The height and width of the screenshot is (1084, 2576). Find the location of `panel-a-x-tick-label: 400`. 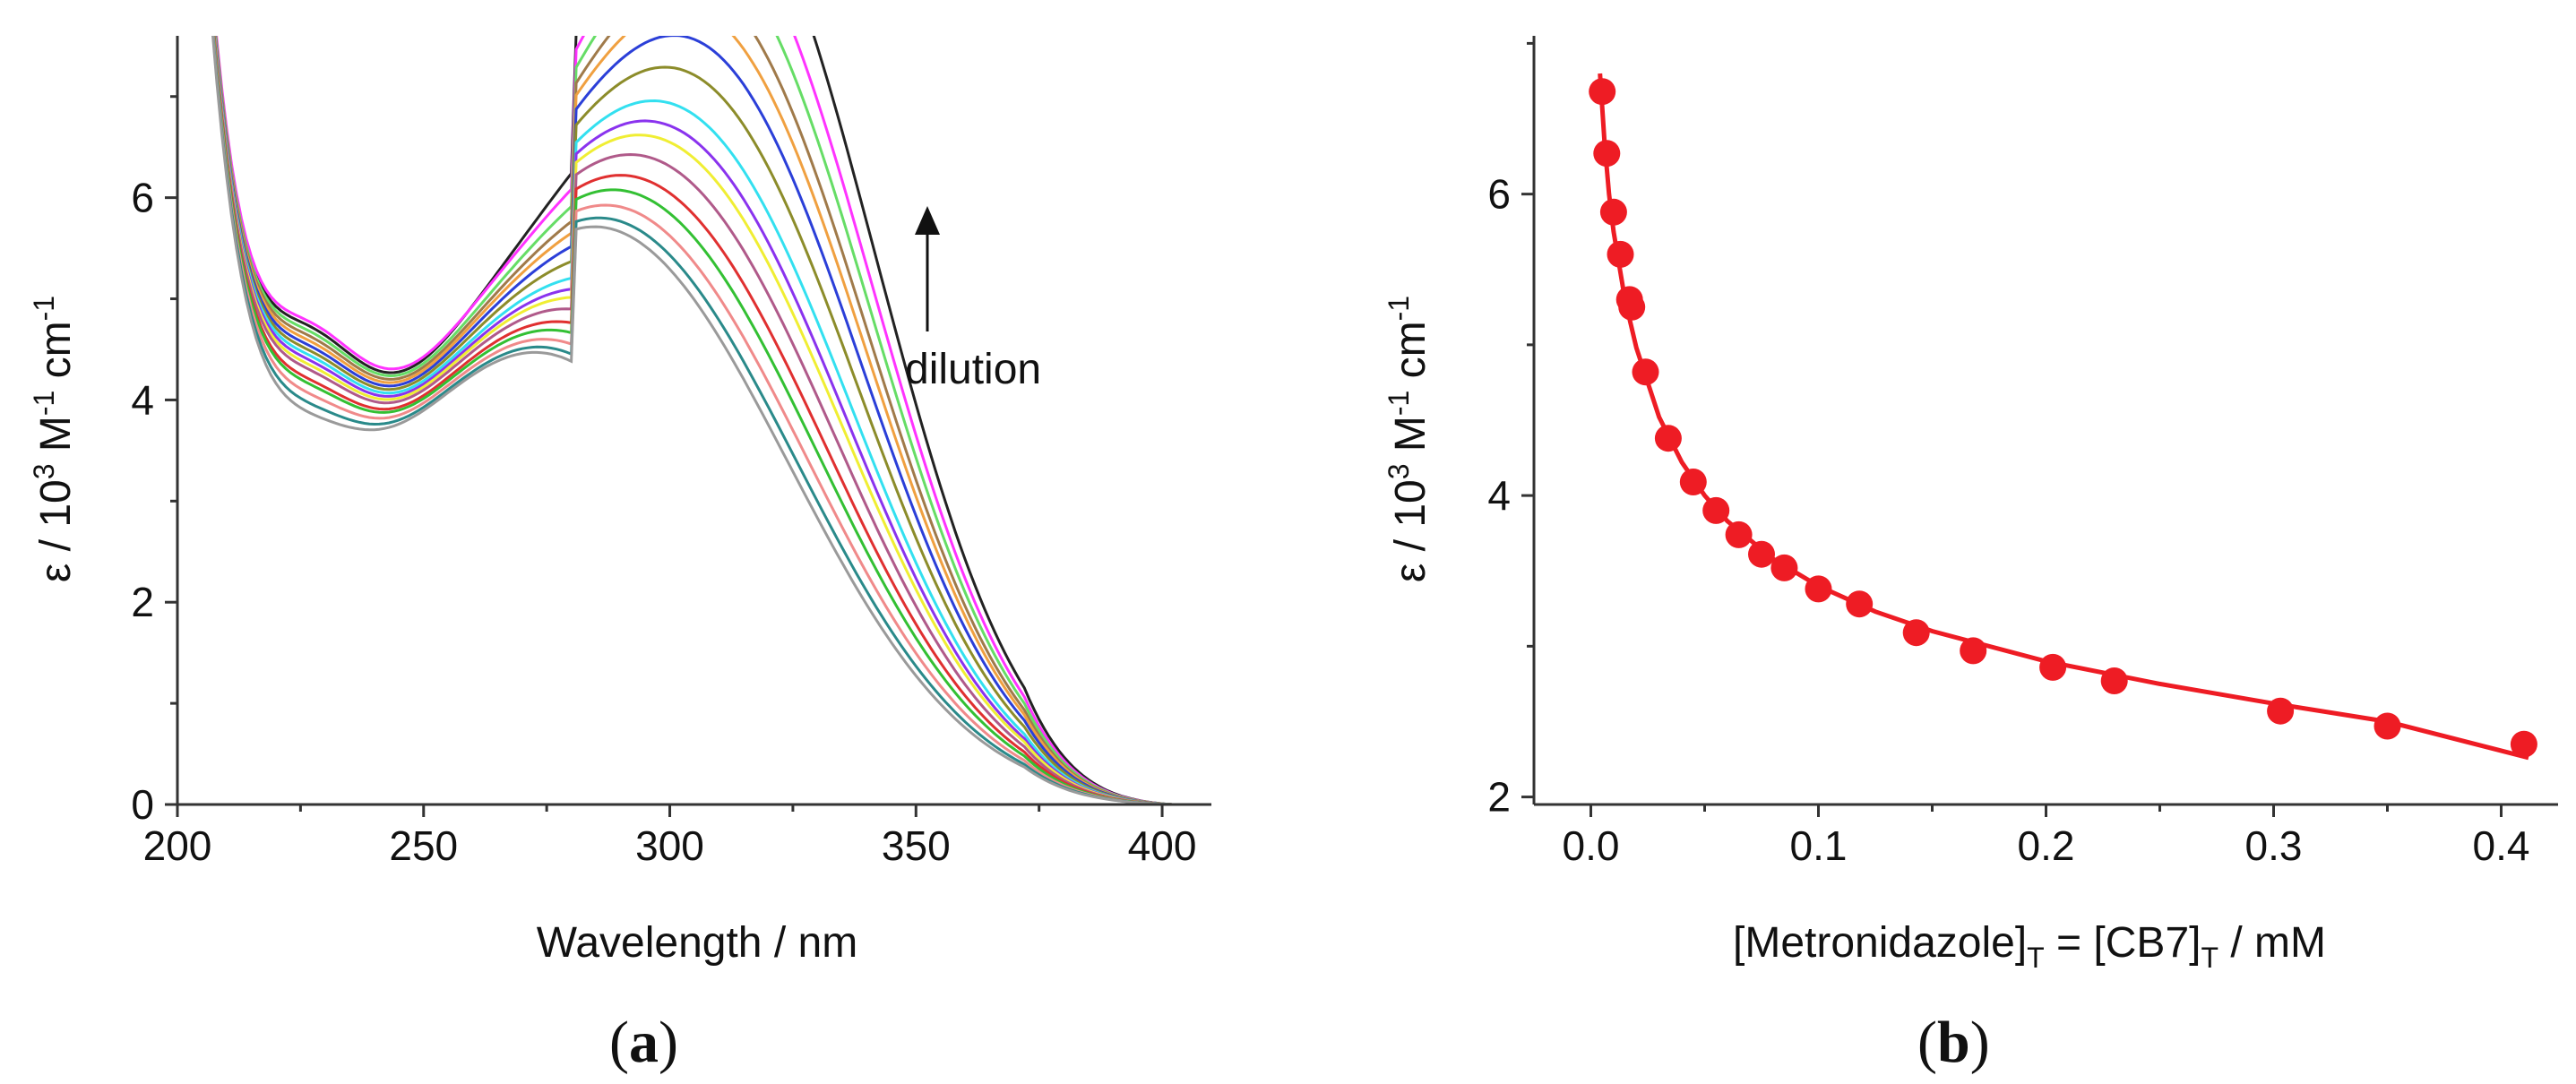

panel-a-x-tick-label: 400 is located at coordinates (1162, 846).